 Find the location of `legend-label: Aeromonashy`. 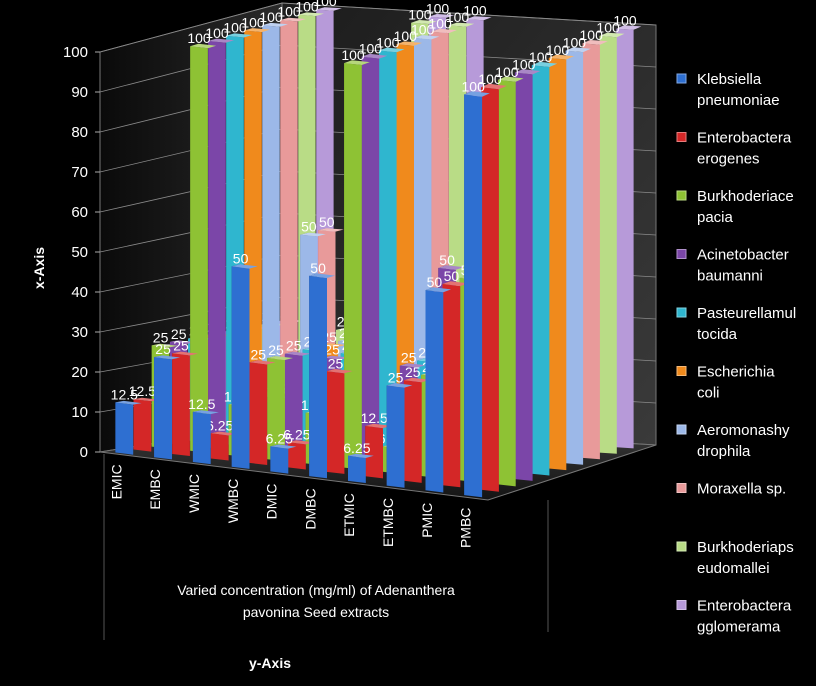

legend-label: Aeromonashy is located at coordinates (743, 430).